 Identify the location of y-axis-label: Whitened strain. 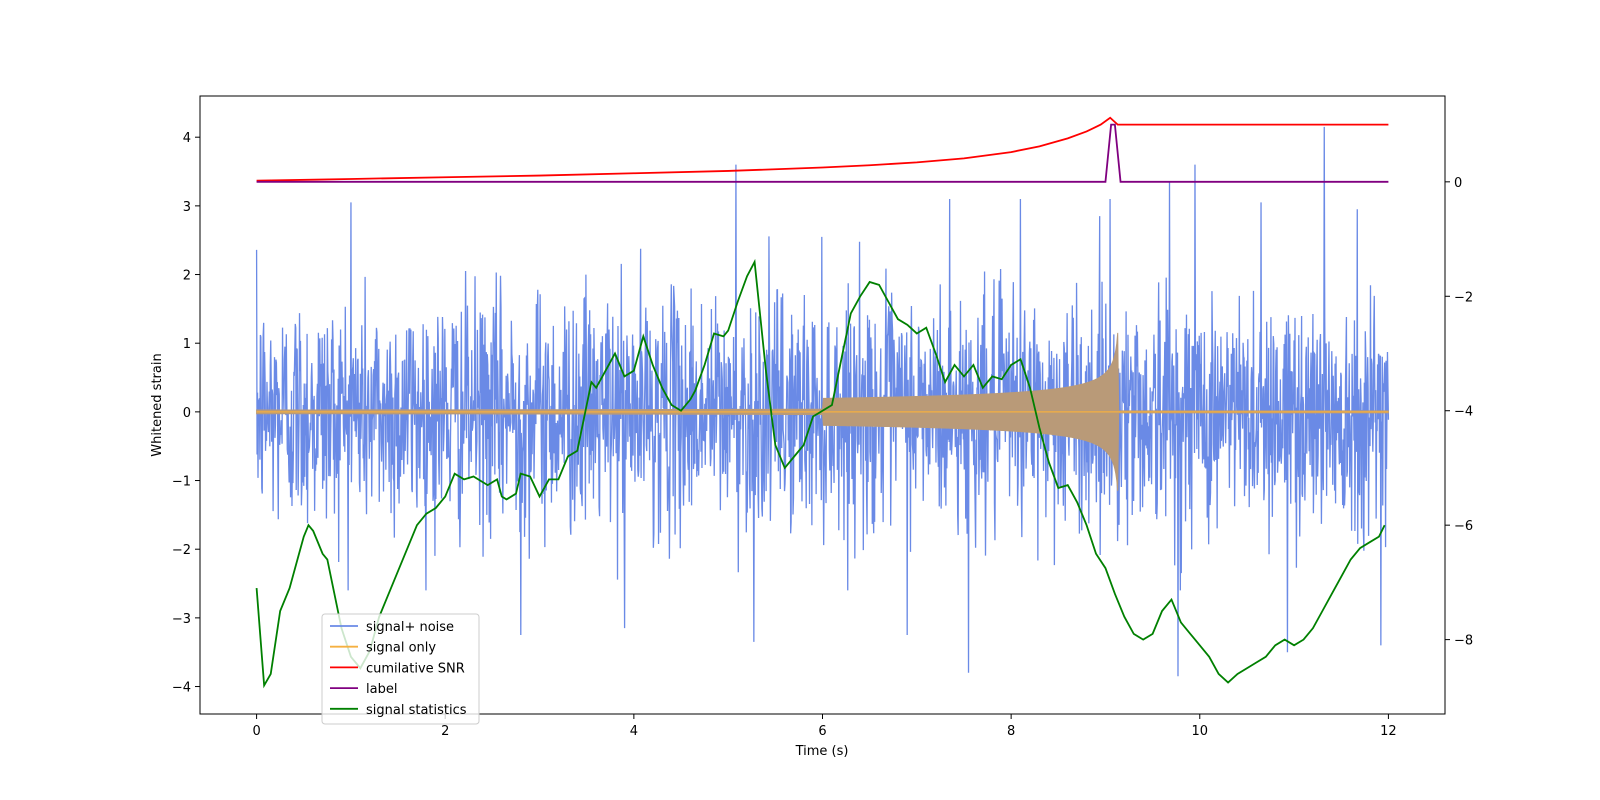
(157, 404).